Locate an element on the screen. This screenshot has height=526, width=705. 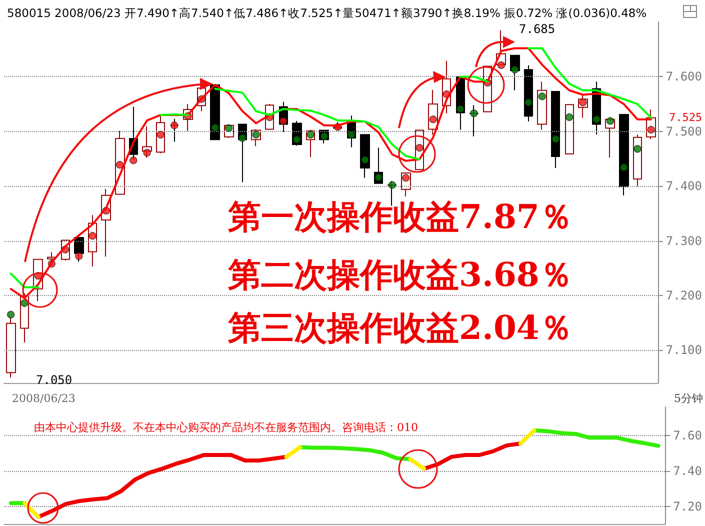
text: 5分钟 is located at coordinates (688, 398).